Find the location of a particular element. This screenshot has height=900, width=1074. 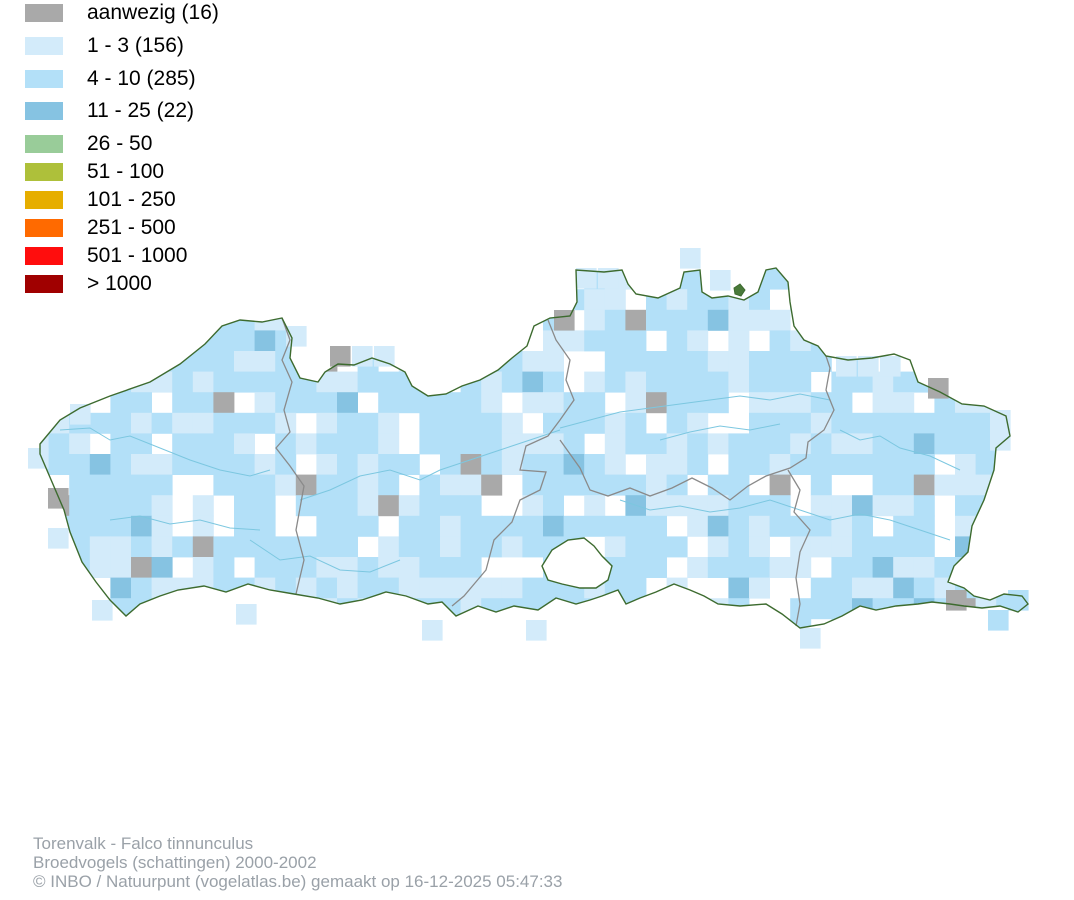

legend-label: 11 - 25 (22) is located at coordinates (140, 110).